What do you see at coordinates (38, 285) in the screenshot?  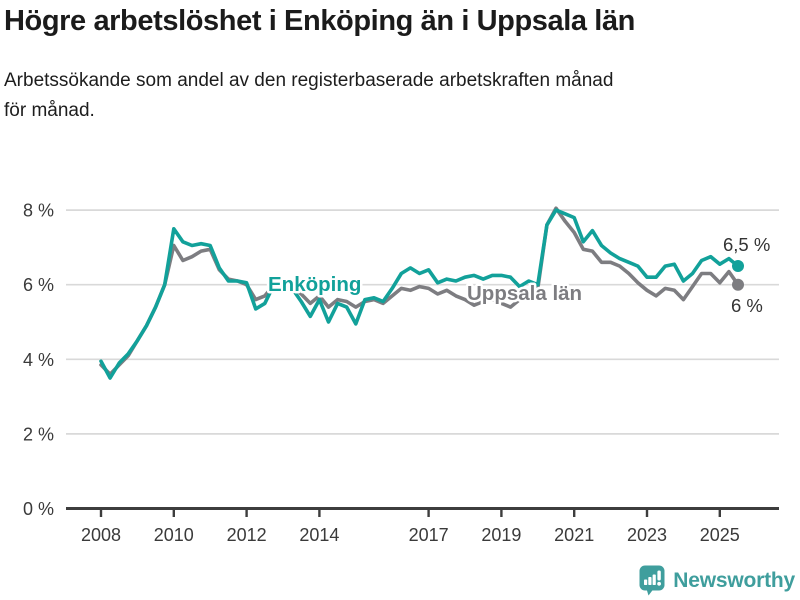 I see `y-tick-label: 6 %` at bounding box center [38, 285].